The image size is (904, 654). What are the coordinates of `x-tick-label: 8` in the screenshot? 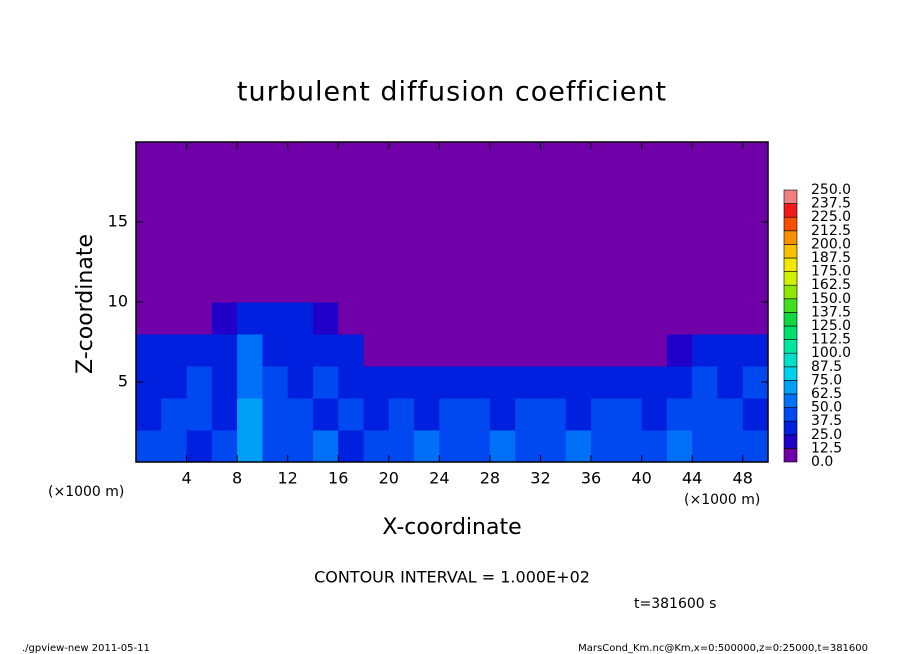 It's located at (237, 478).